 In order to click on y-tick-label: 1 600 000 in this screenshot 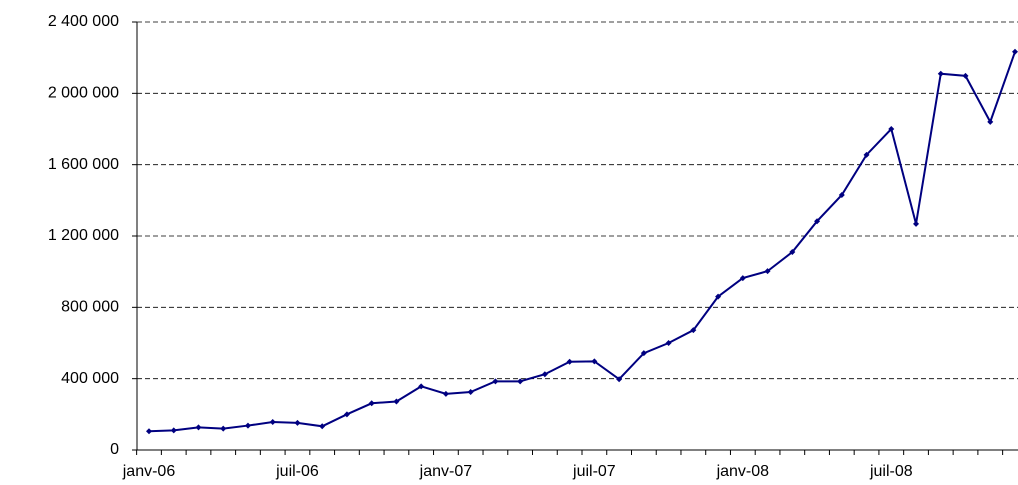, I will do `click(83, 164)`.